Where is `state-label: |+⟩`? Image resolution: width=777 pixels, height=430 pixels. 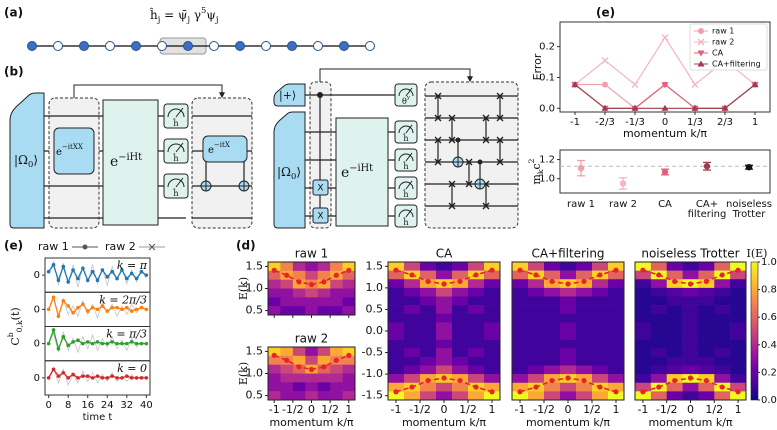 state-label: |+⟩ is located at coordinates (287, 96).